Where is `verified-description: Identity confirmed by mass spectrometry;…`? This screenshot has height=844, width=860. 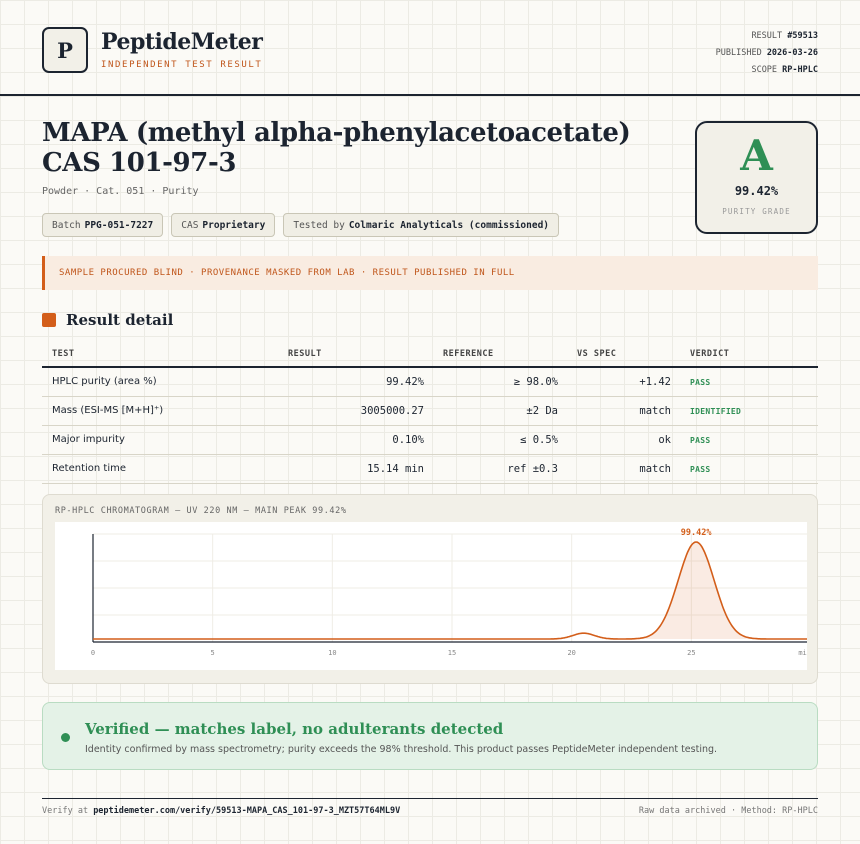 verified-description: Identity confirmed by mass spectrometry;… is located at coordinates (401, 749).